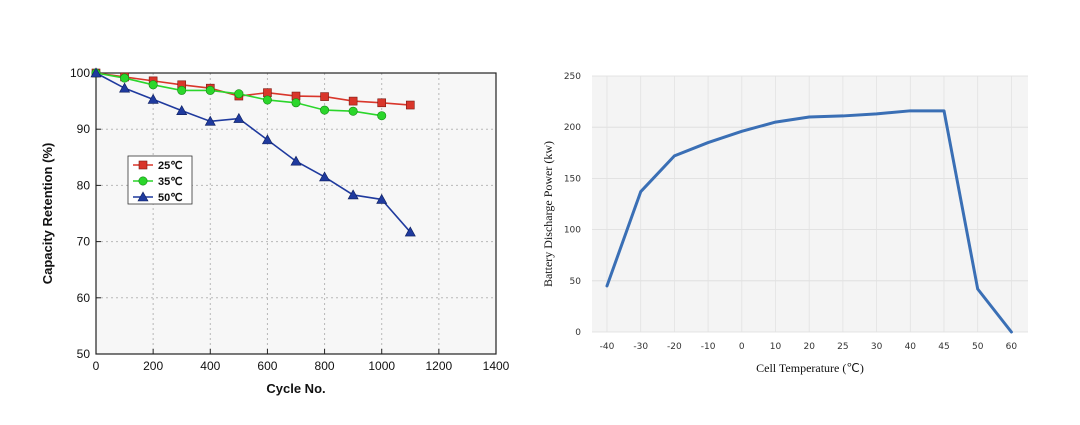  Describe the element at coordinates (439, 366) in the screenshot. I see `x-tick-label: 1200` at that location.